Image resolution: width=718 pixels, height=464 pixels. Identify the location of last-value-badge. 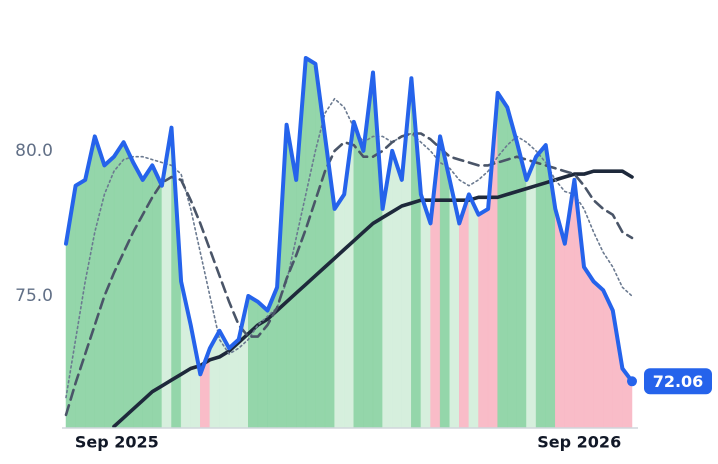
(678, 381).